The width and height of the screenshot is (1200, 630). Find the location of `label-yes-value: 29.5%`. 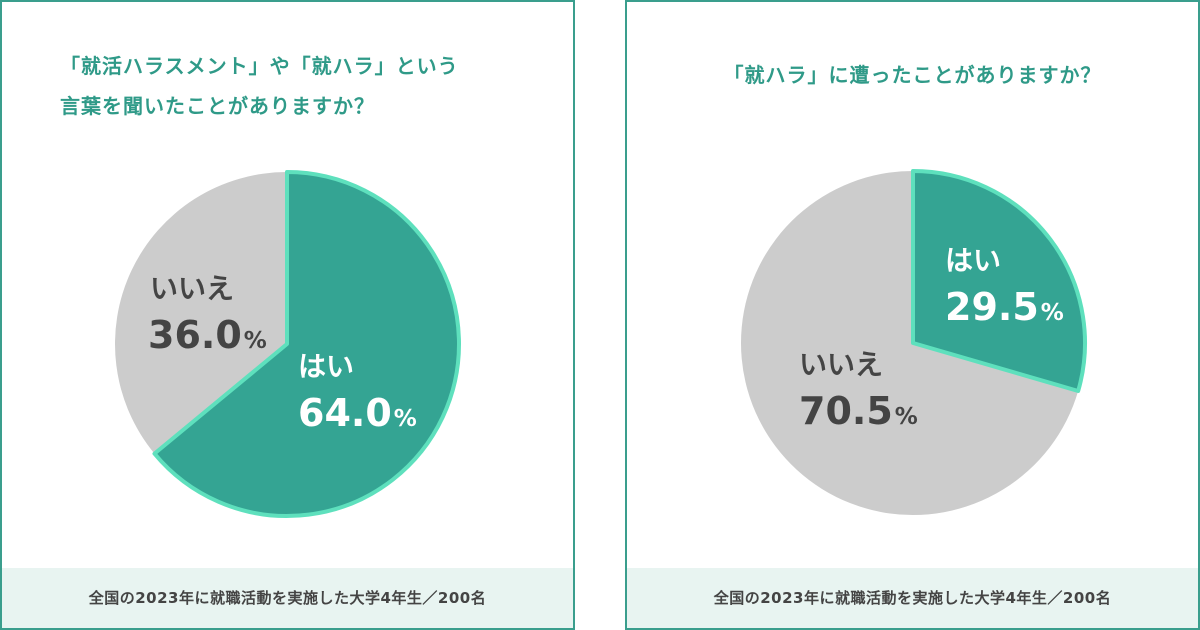

label-yes-value: 29.5% is located at coordinates (1004, 307).